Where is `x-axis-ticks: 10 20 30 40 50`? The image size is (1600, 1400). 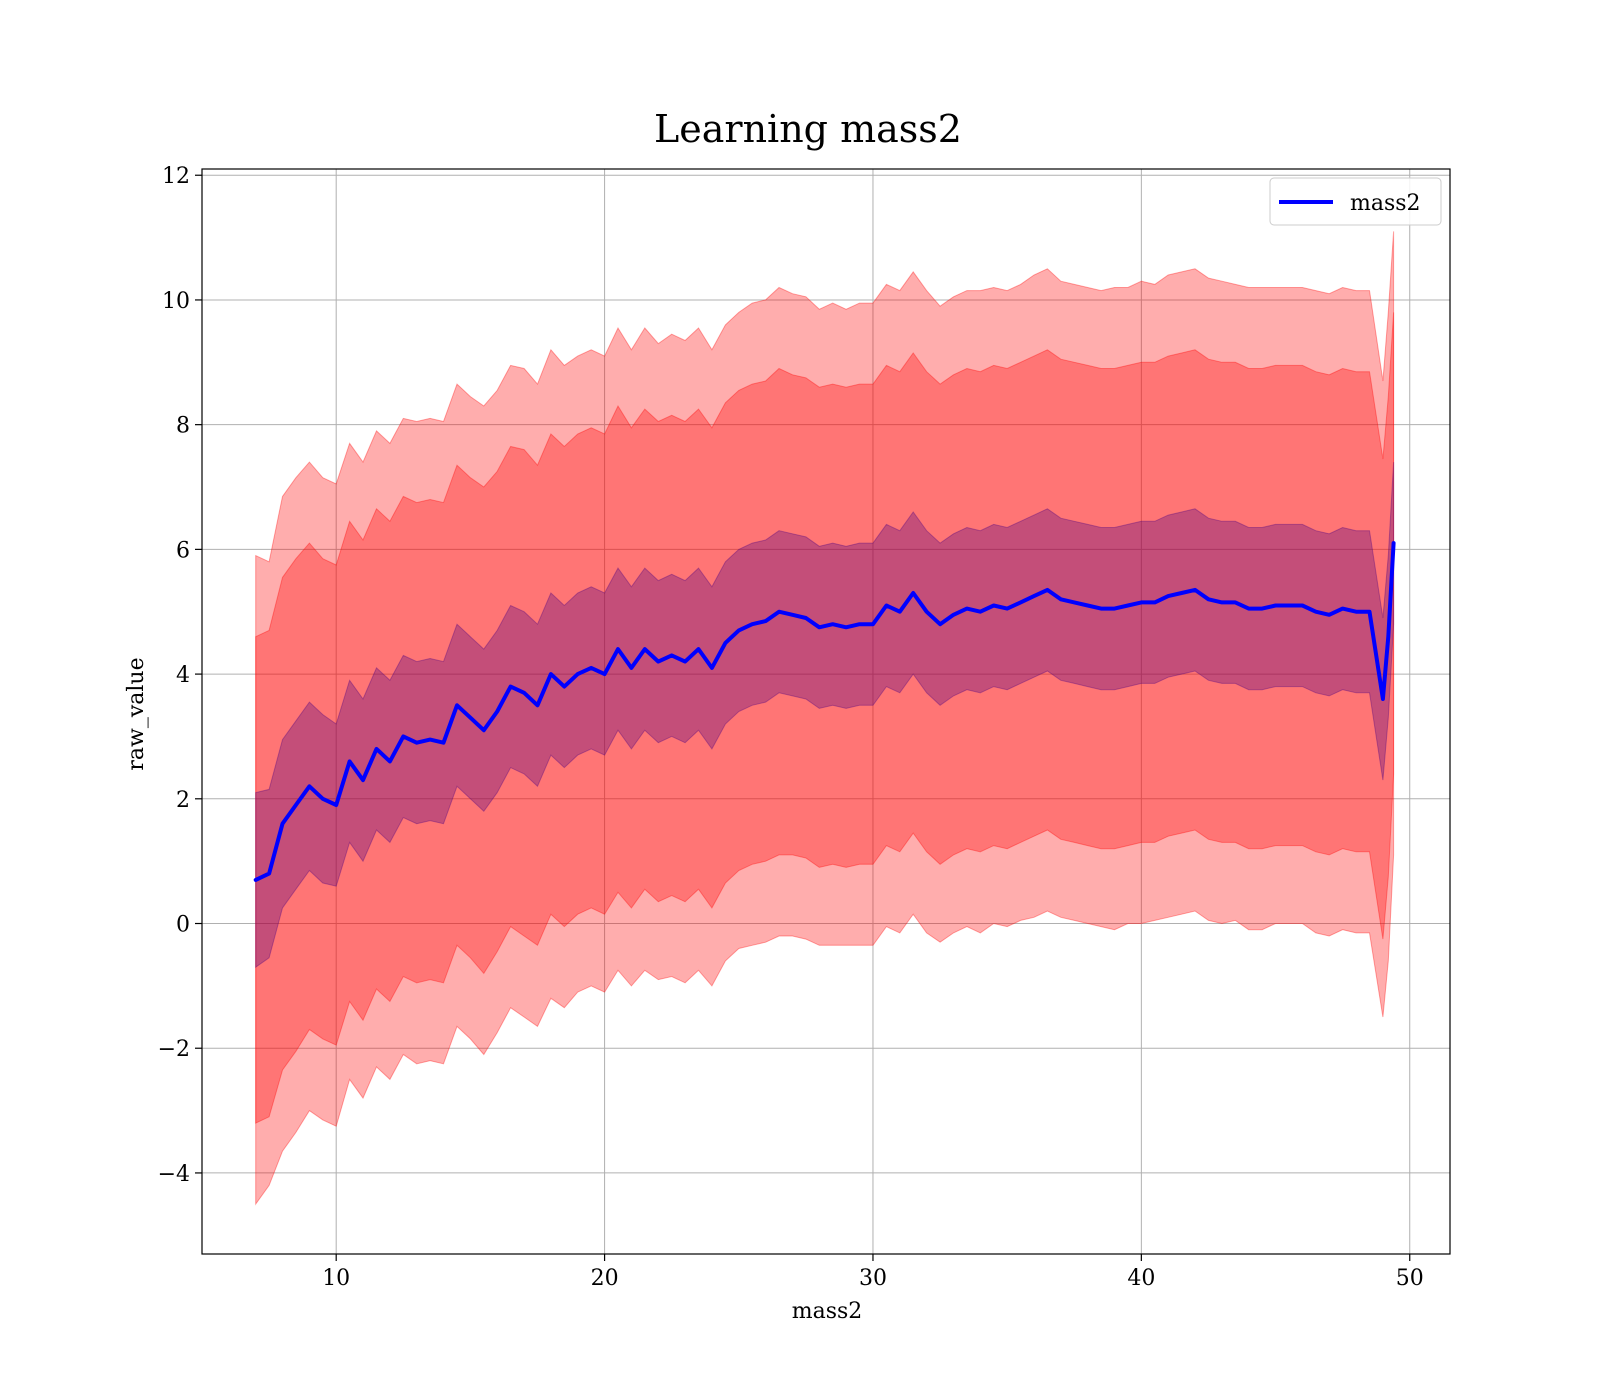
x-axis-ticks: 10 20 30 40 50 is located at coordinates (873, 1272).